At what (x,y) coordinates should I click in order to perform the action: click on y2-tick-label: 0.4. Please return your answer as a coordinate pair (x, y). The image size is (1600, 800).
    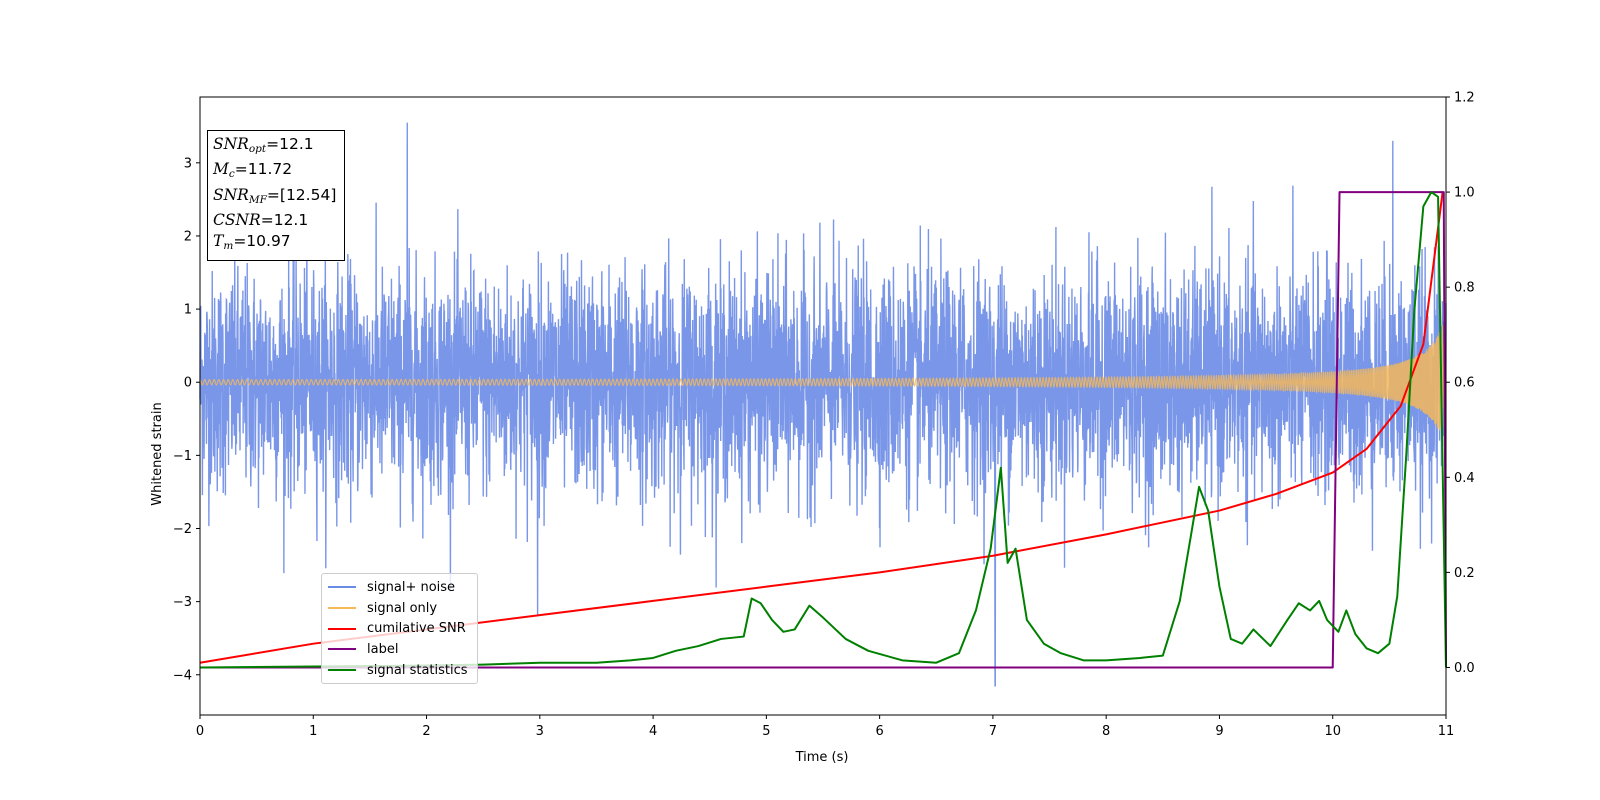
    Looking at the image, I should click on (1464, 478).